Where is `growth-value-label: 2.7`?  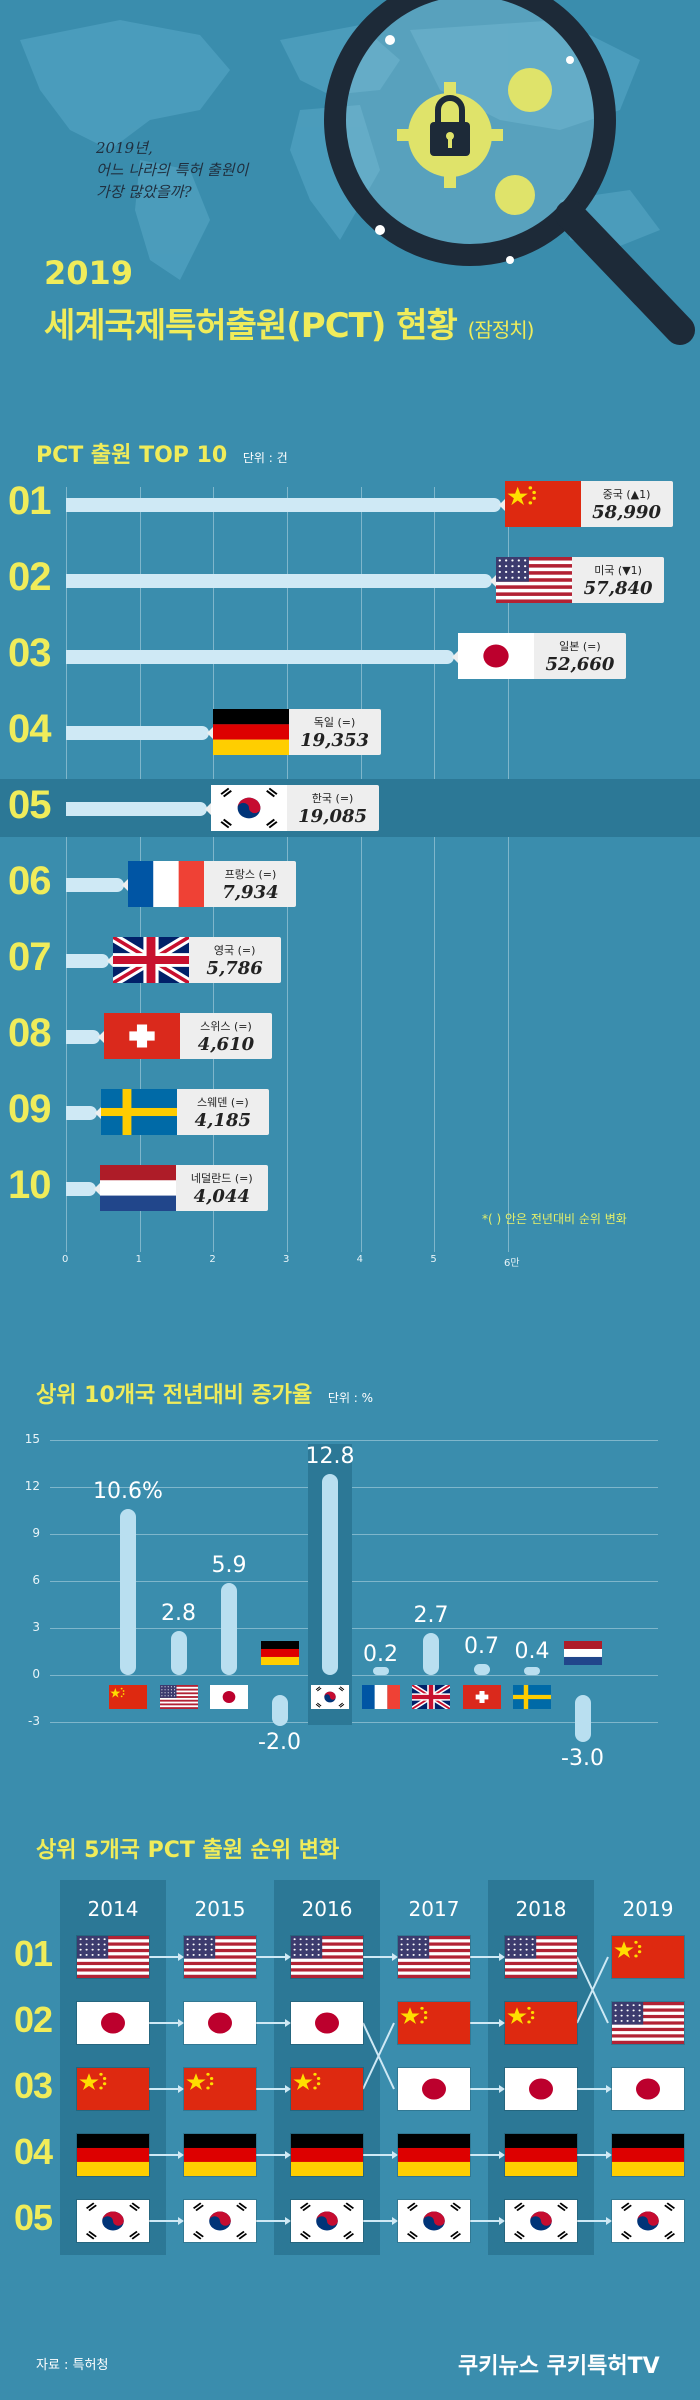
growth-value-label: 2.7 is located at coordinates (431, 1615).